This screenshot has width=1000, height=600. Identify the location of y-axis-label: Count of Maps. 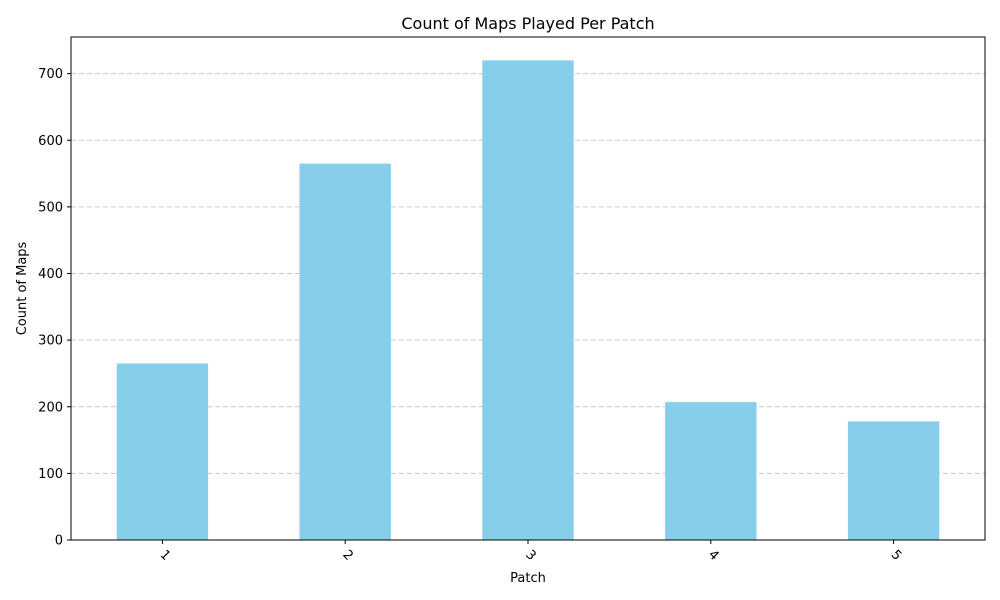
(22, 288).